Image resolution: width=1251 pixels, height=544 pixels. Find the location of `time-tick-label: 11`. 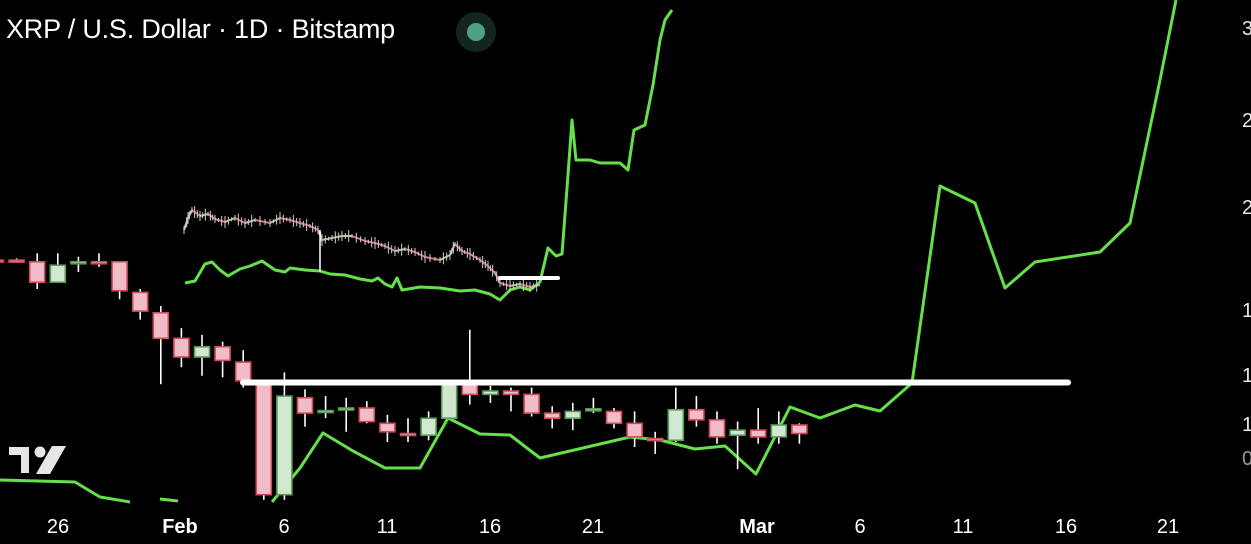

time-tick-label: 11 is located at coordinates (963, 527).